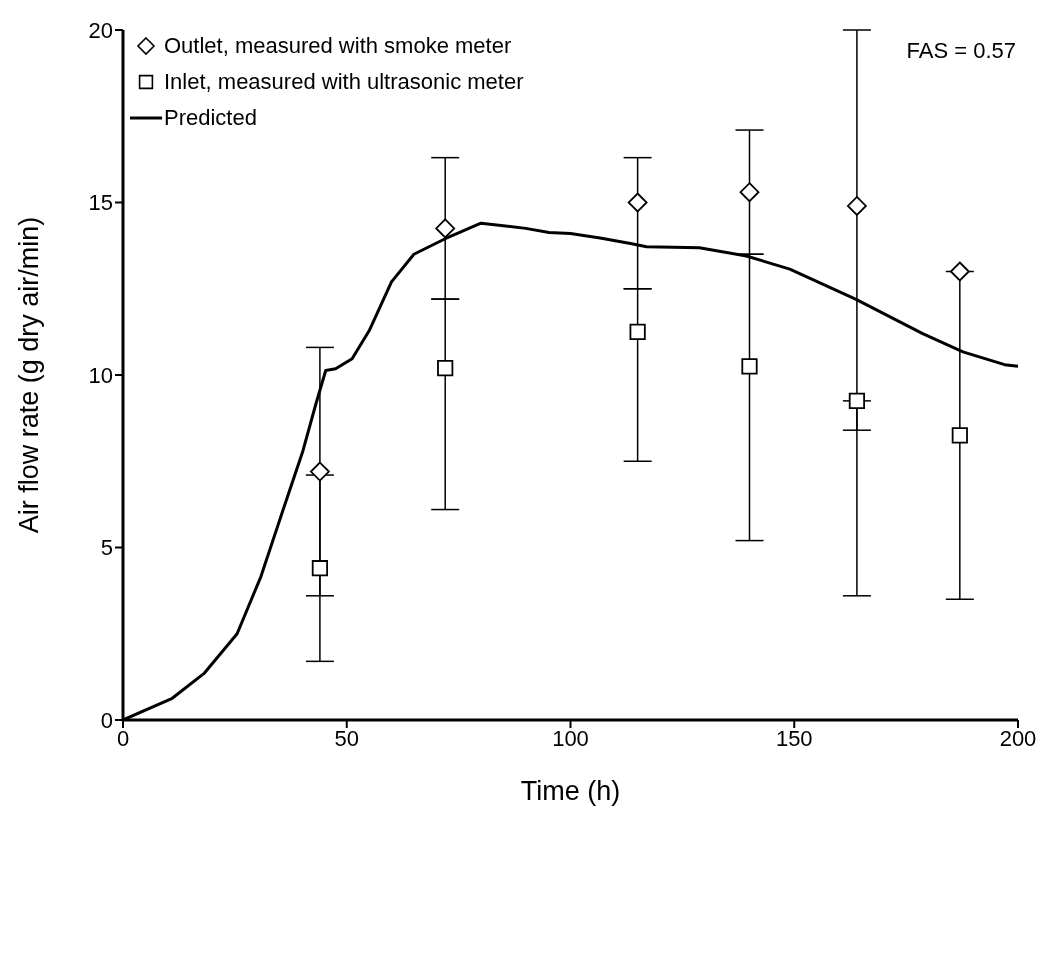  Describe the element at coordinates (346, 738) in the screenshot. I see `x-tick-label: 50` at that location.